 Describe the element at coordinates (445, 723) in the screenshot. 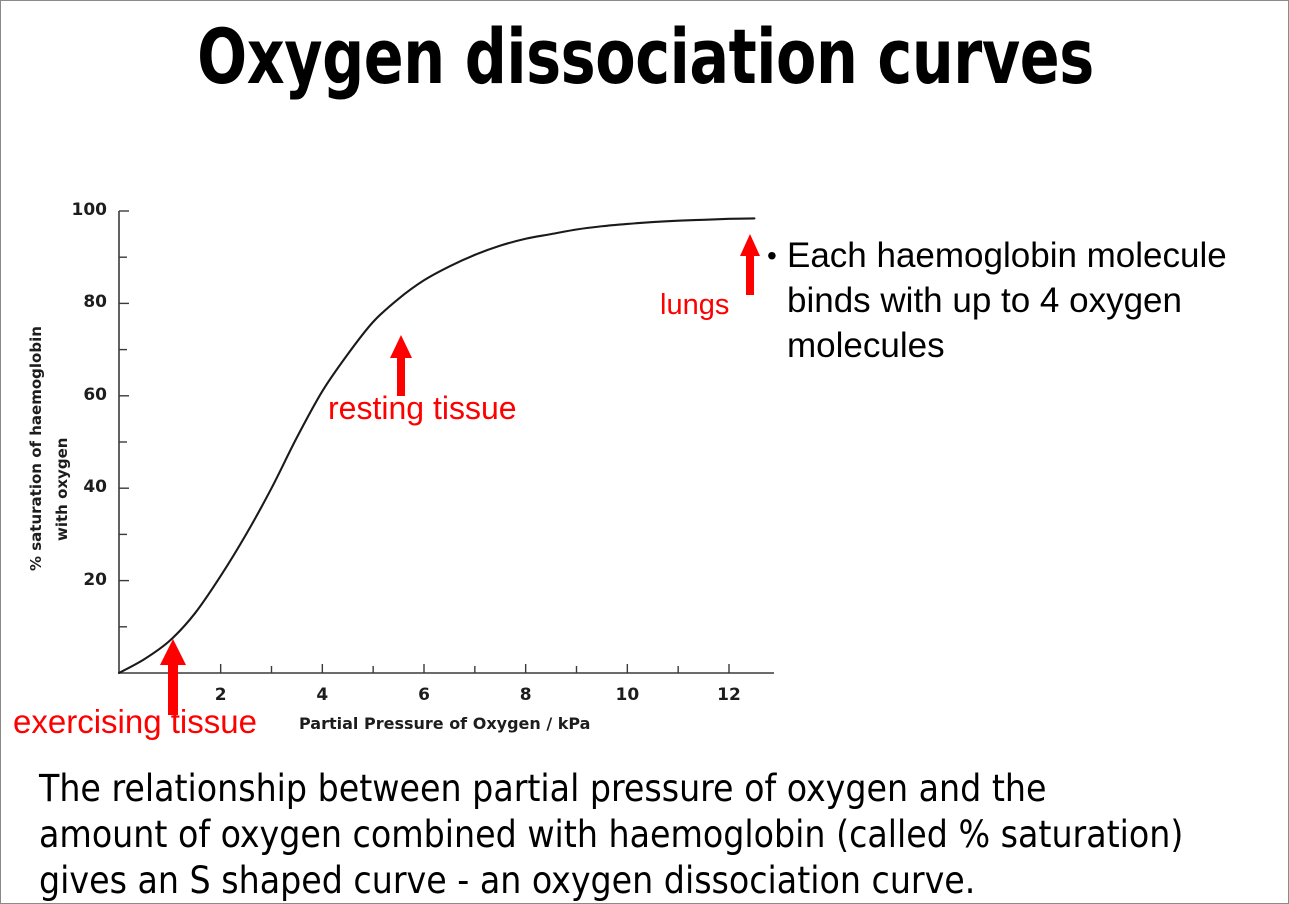

I see `x-axis-label: Partial Pressure of Oxygen / kPa` at that location.